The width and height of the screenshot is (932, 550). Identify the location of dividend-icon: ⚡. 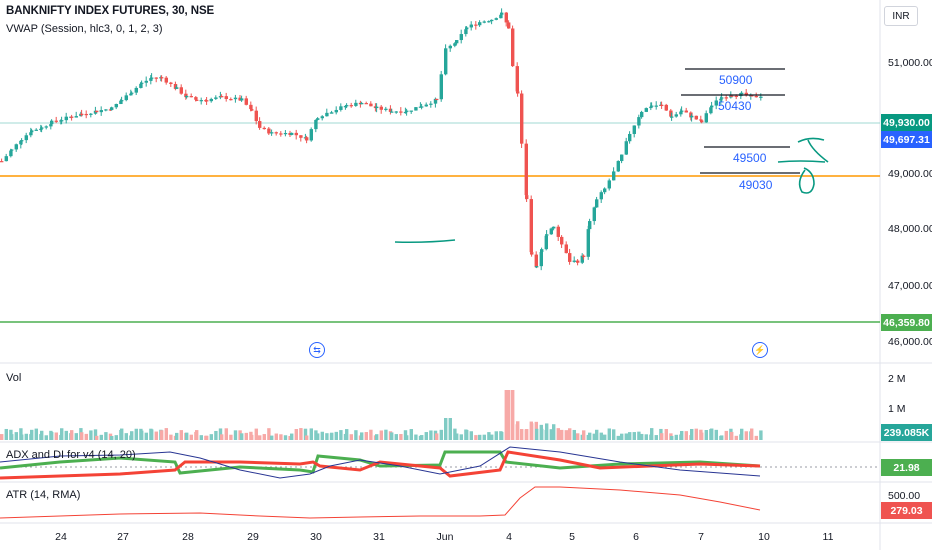
(760, 350).